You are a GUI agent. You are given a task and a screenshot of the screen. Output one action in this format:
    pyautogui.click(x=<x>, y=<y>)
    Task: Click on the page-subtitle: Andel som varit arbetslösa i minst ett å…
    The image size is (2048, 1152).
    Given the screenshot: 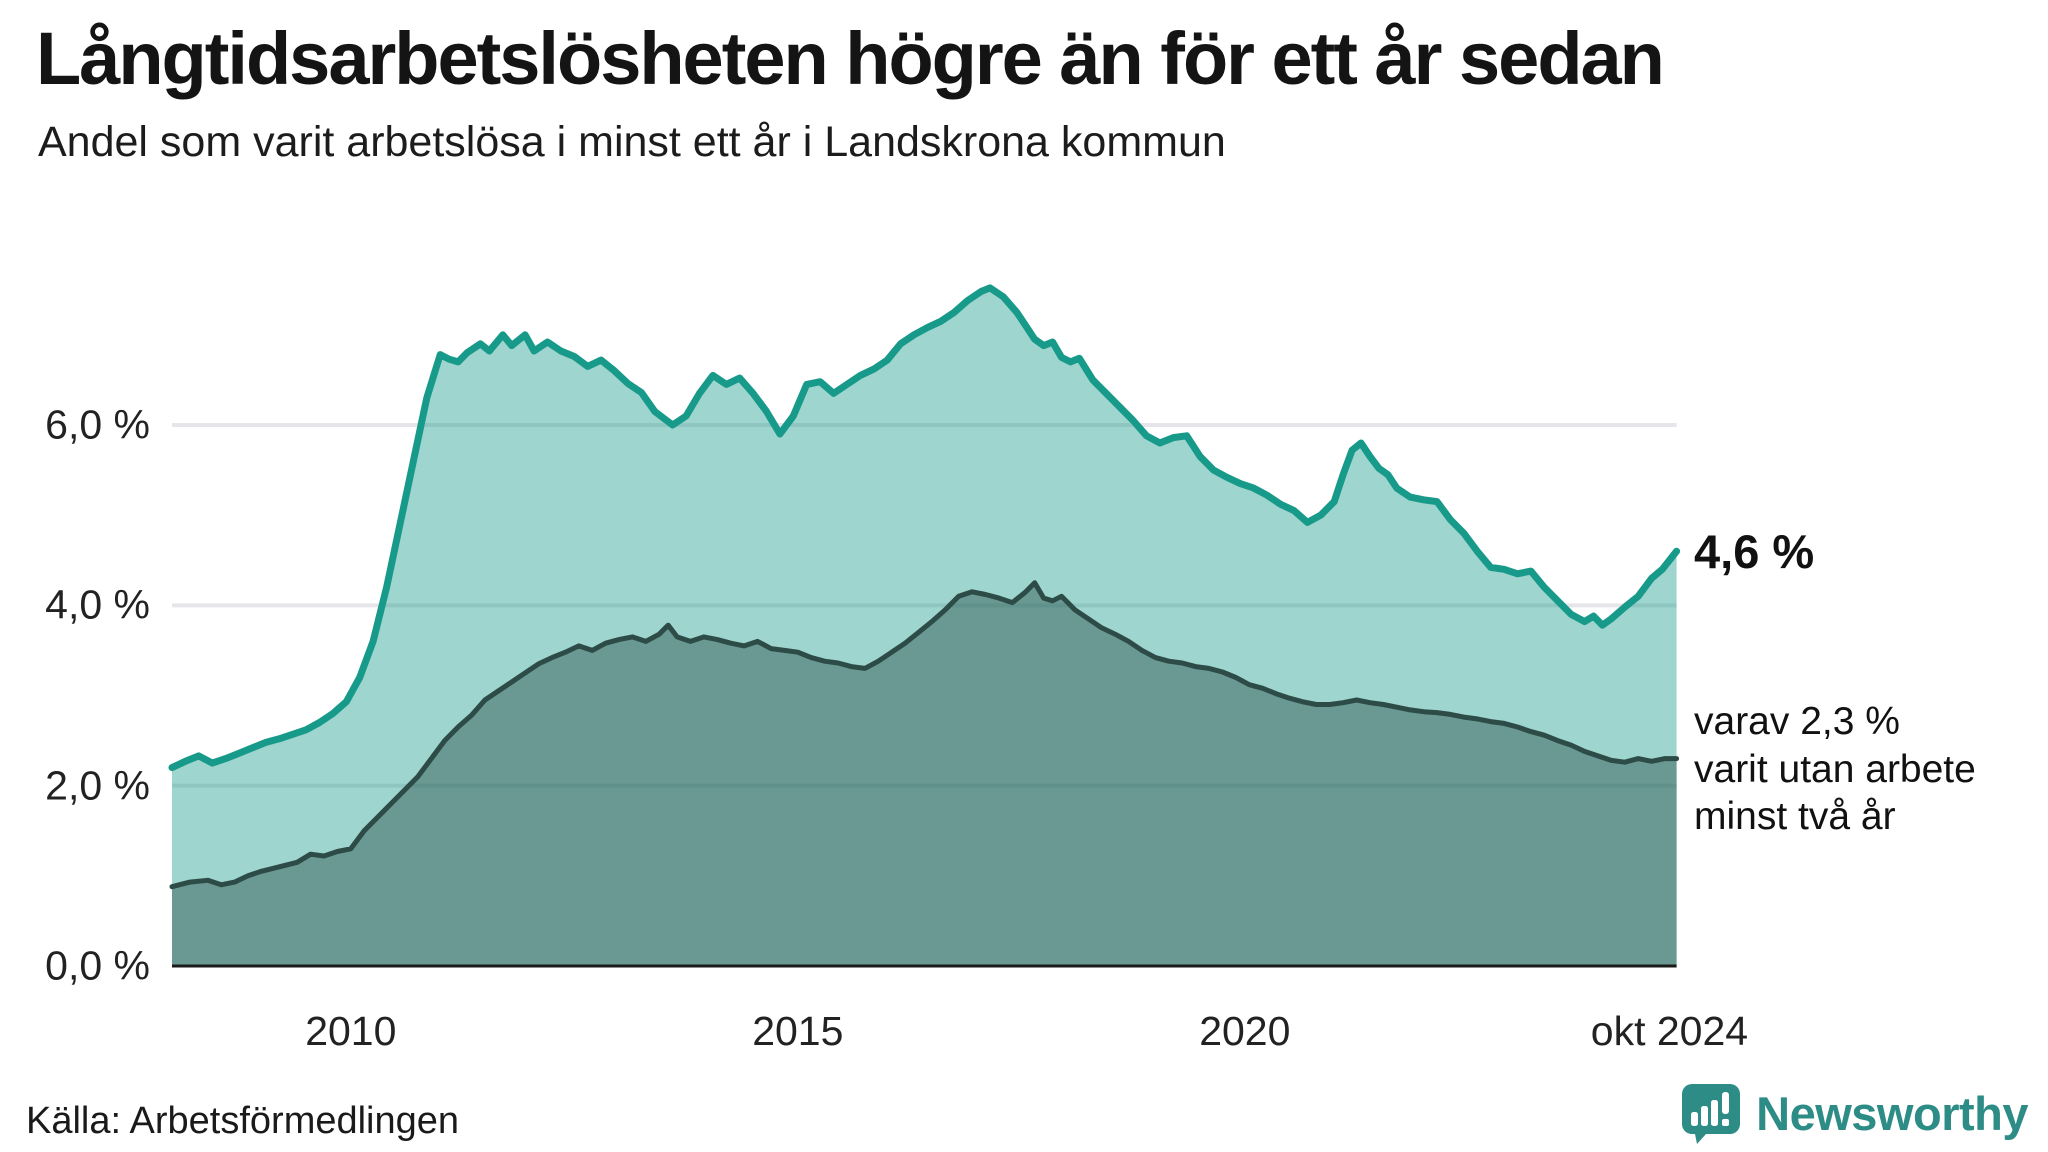 What is the action you would take?
    pyautogui.click(x=632, y=142)
    